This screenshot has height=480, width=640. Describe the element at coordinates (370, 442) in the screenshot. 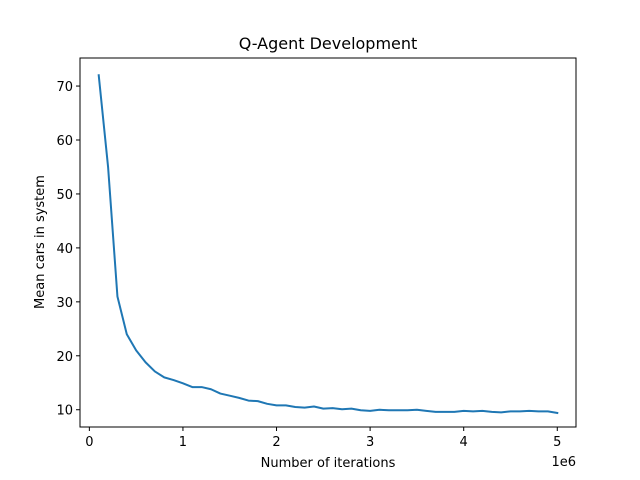

I see `x-tick-label: 3` at that location.